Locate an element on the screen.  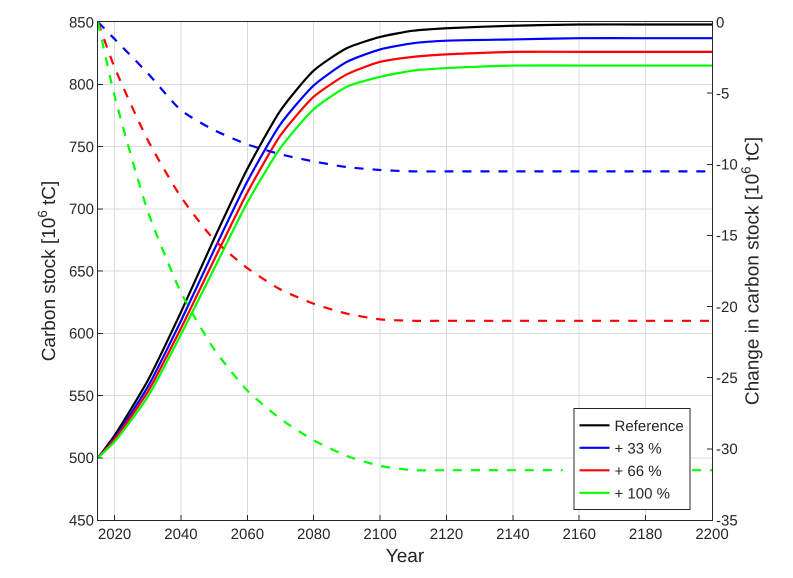
x-tick-label: 2160 is located at coordinates (579, 534).